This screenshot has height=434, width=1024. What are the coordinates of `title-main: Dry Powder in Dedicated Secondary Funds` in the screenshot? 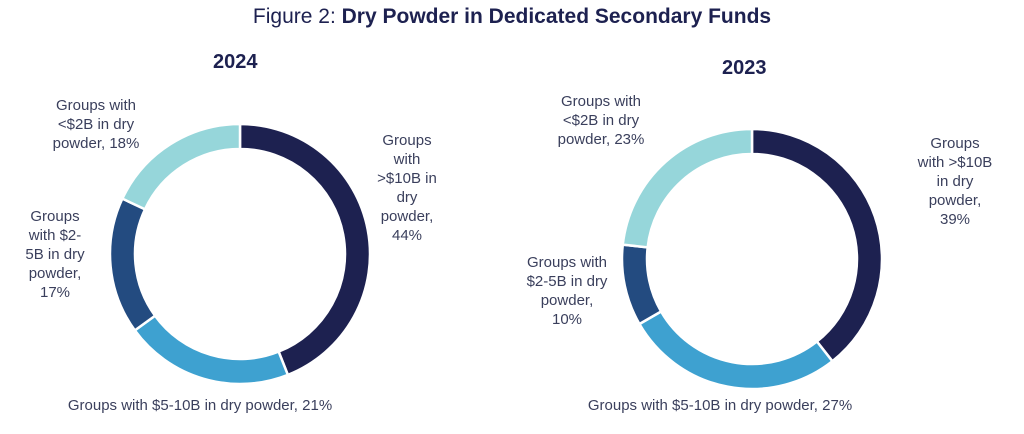 It's located at (556, 16).